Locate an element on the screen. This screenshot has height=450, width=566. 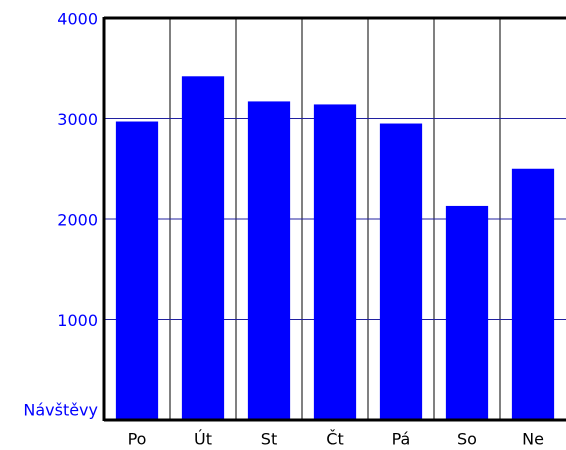
x-tick-label: Po is located at coordinates (137, 439).